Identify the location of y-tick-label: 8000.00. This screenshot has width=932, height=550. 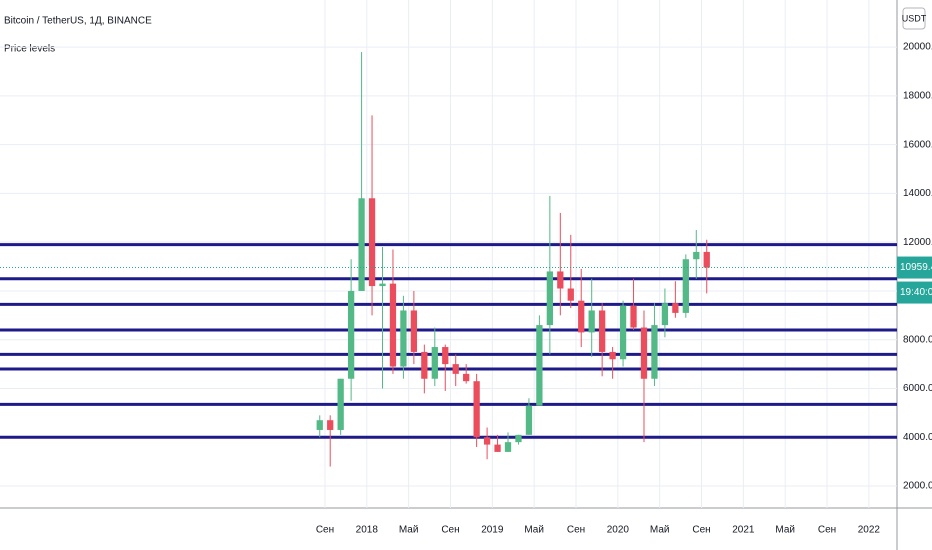
(917, 339).